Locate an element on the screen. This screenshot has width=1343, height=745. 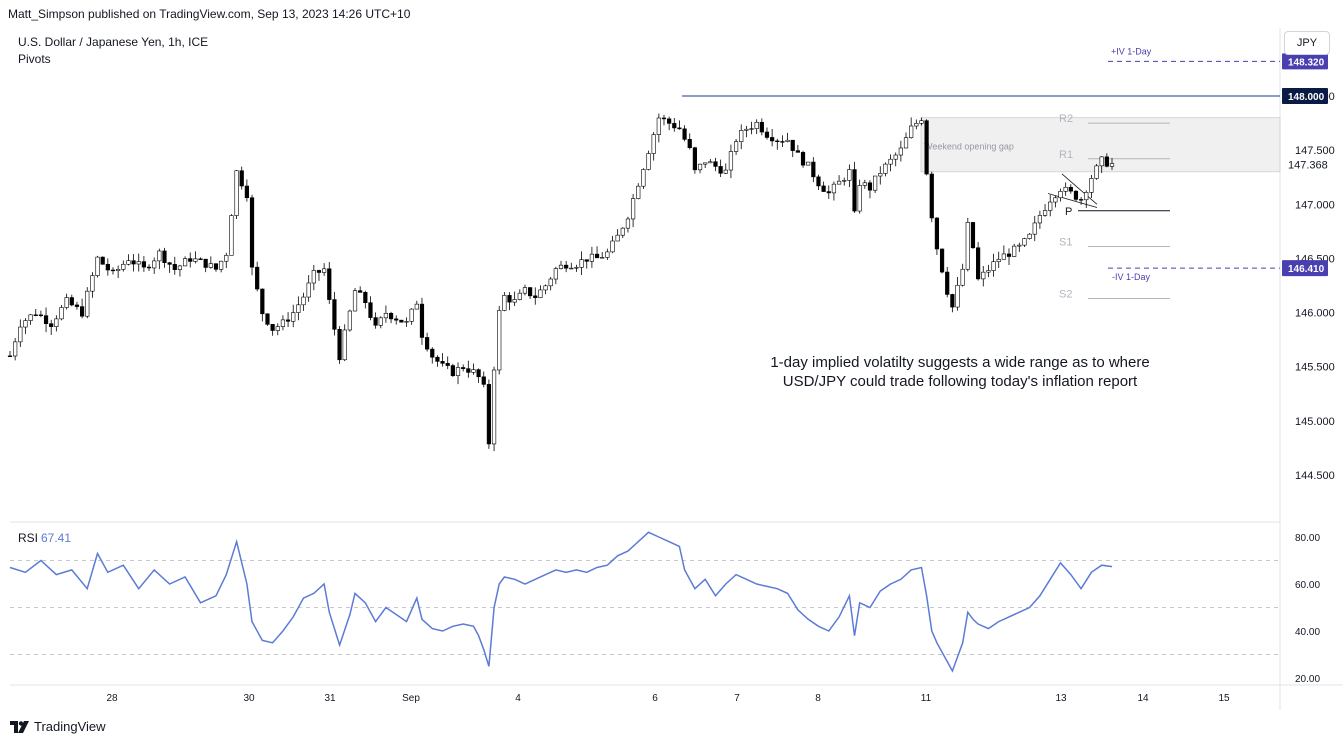
time-tick-label: 31 is located at coordinates (330, 698).